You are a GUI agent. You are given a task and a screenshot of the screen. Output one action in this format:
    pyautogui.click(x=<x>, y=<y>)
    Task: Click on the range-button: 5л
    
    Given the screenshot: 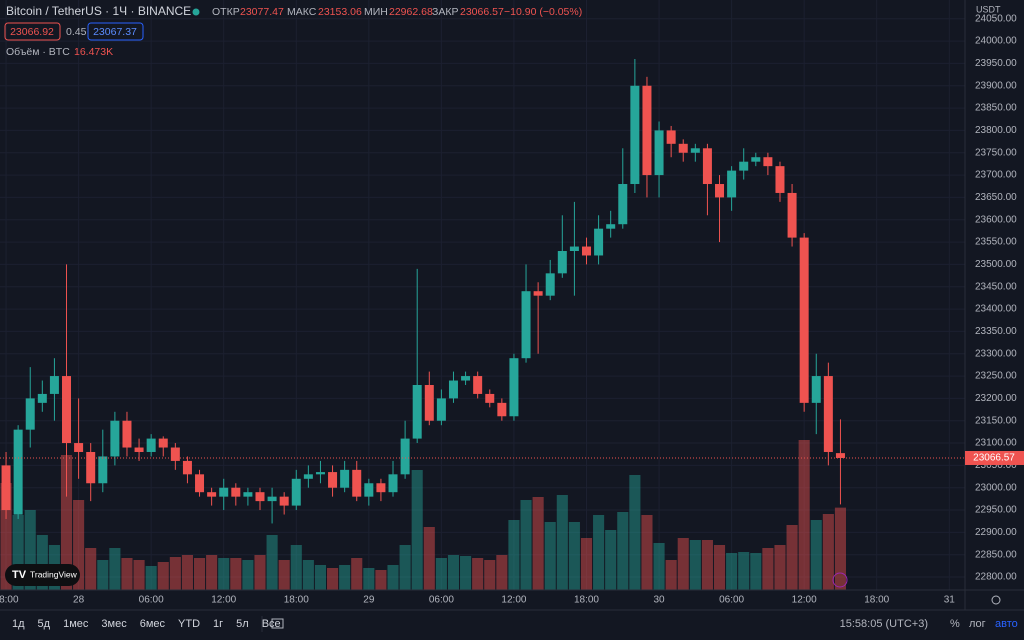 What is the action you would take?
    pyautogui.click(x=242, y=624)
    